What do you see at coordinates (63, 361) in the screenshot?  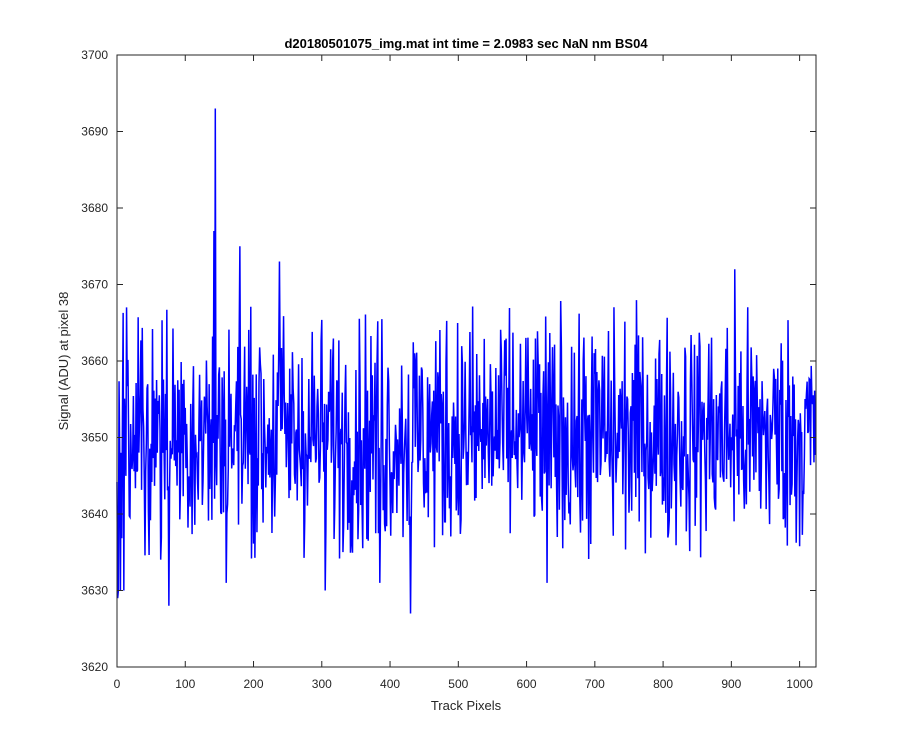 I see `y-axis-label: Signal (ADU) at pixel 38` at bounding box center [63, 361].